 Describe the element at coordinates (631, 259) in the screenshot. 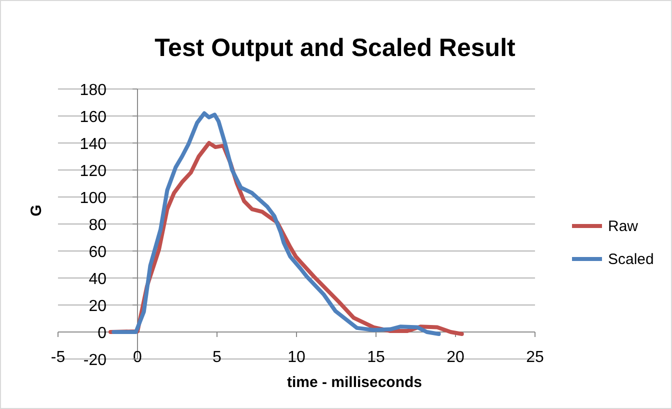

I see `legend-label: Scaled` at that location.